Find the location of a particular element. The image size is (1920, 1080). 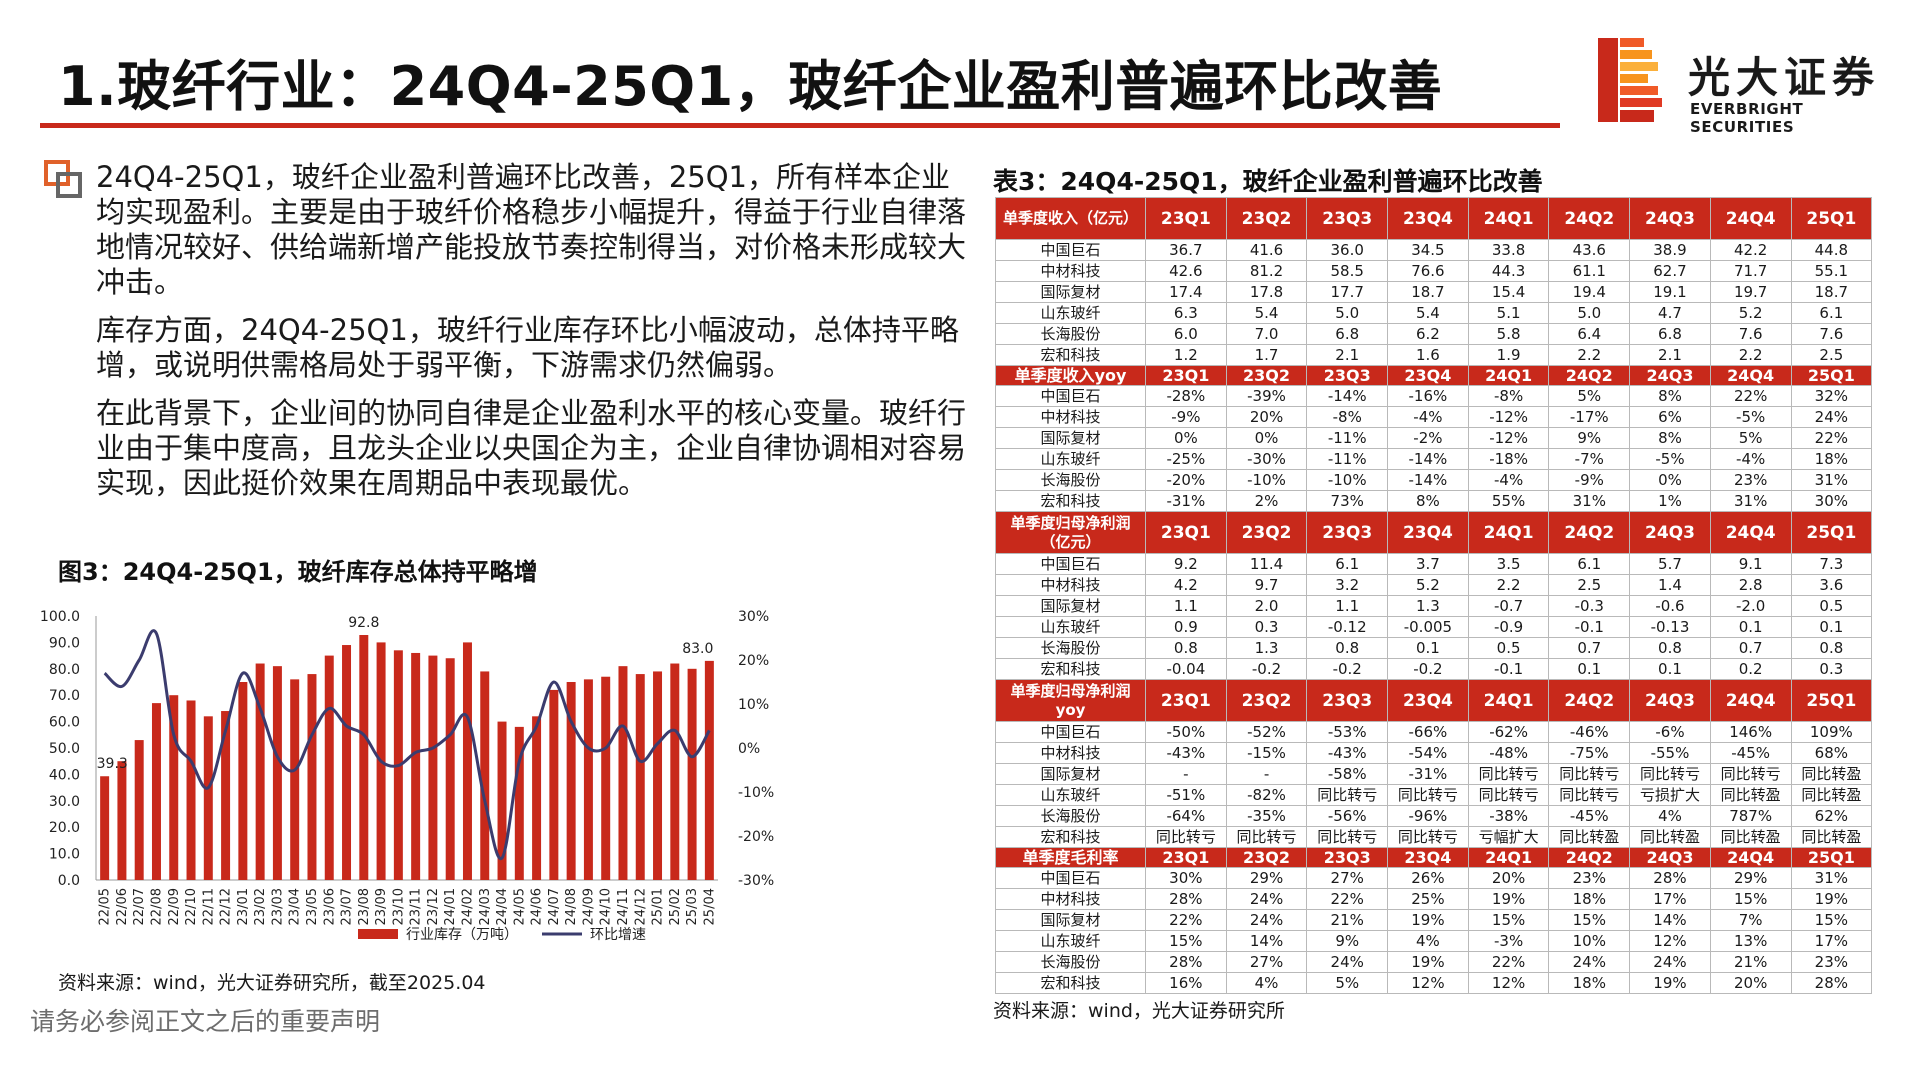

table-cell: 44.8 is located at coordinates (1831, 250).